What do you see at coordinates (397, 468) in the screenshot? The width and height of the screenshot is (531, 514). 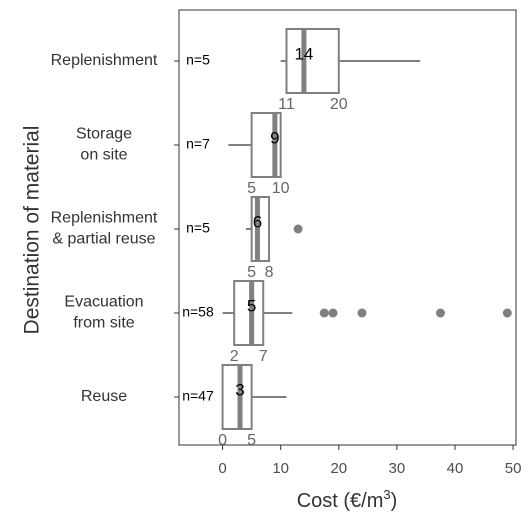 I see `x-tick-label: 30` at bounding box center [397, 468].